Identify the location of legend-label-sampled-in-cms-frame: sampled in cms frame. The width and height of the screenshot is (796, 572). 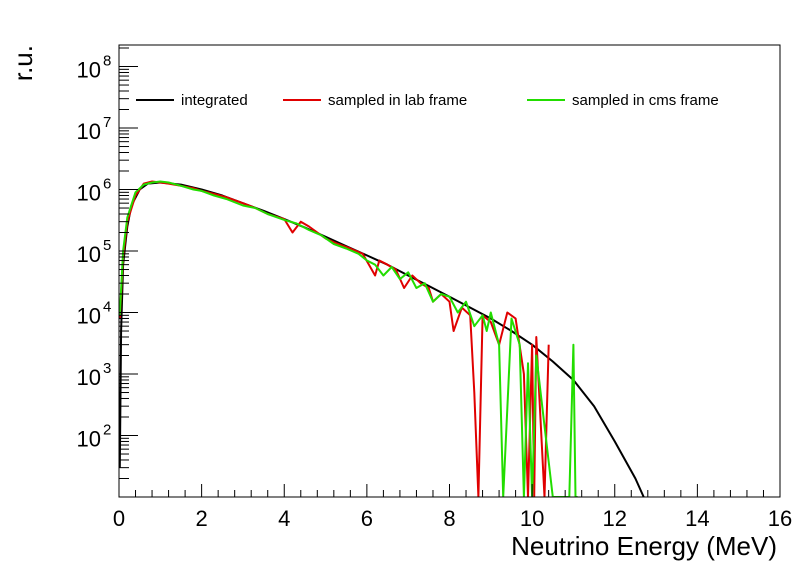
(645, 100).